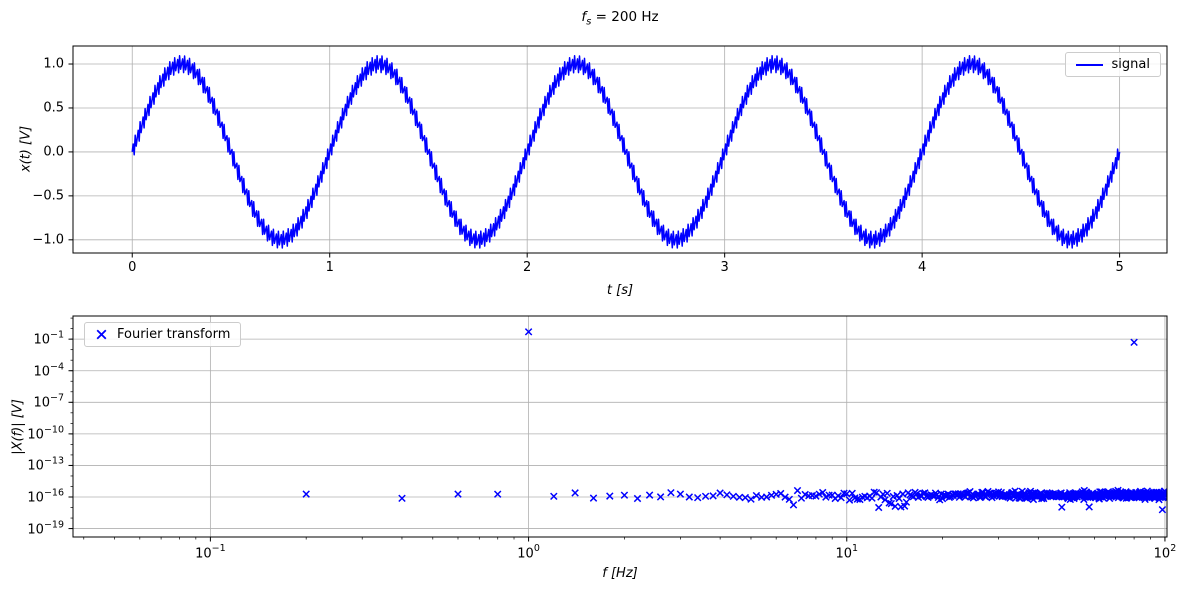  What do you see at coordinates (620, 290) in the screenshot?
I see `top-plot-xlabel: t [s]` at bounding box center [620, 290].